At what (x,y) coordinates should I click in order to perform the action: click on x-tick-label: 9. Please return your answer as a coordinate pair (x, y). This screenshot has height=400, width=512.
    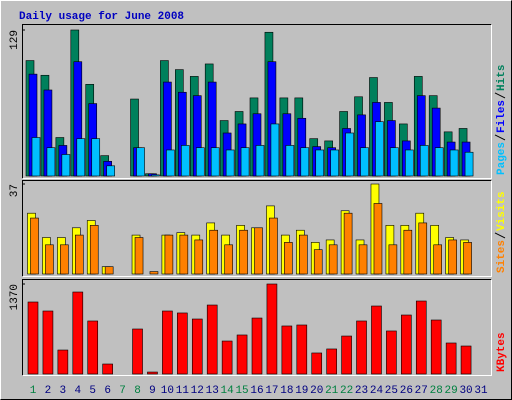
    Looking at the image, I should click on (152, 391).